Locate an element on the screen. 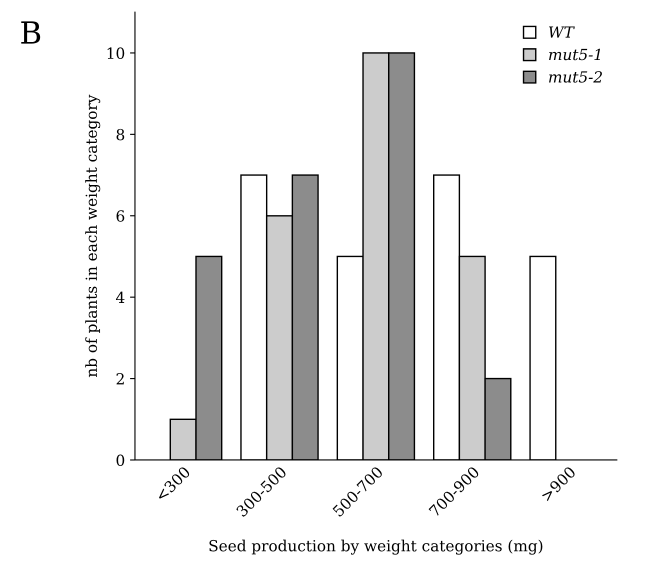 This screenshot has height=583, width=652. y-tick-label: 8 is located at coordinates (120, 134).